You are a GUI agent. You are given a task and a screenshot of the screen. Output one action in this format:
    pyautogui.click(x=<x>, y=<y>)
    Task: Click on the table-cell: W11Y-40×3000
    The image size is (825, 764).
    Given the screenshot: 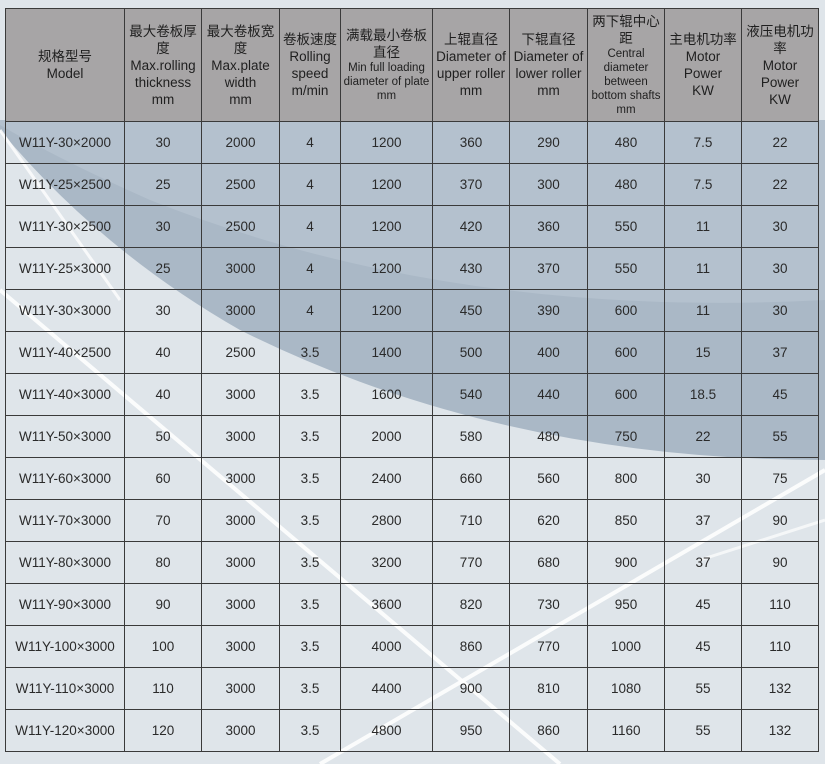 What is the action you would take?
    pyautogui.click(x=65, y=394)
    